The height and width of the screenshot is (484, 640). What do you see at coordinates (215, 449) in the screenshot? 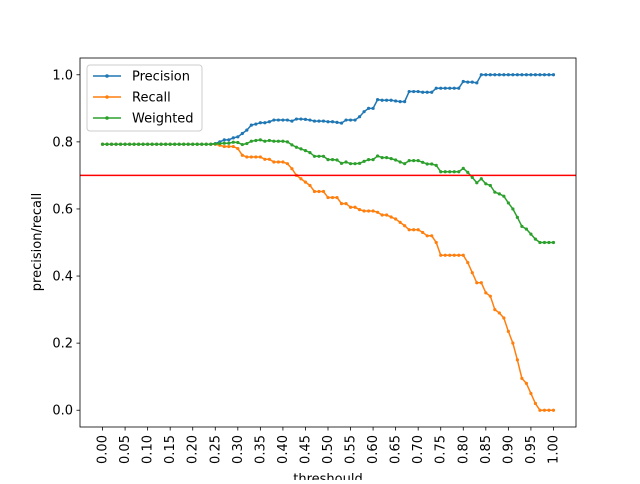
I see `x-tick-label: 0.25` at bounding box center [215, 449].